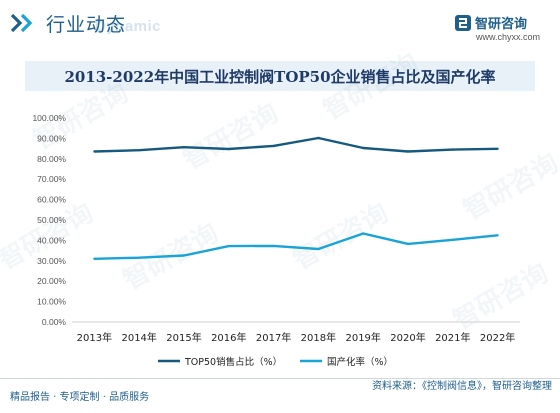 The image size is (560, 413). What do you see at coordinates (360, 362) in the screenshot?
I see `legend-label: 国产化率（%）` at bounding box center [360, 362].